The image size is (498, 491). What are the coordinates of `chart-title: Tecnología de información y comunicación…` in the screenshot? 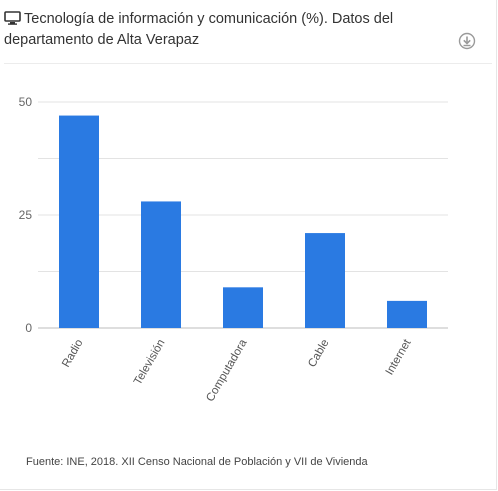 It's located at (199, 29).